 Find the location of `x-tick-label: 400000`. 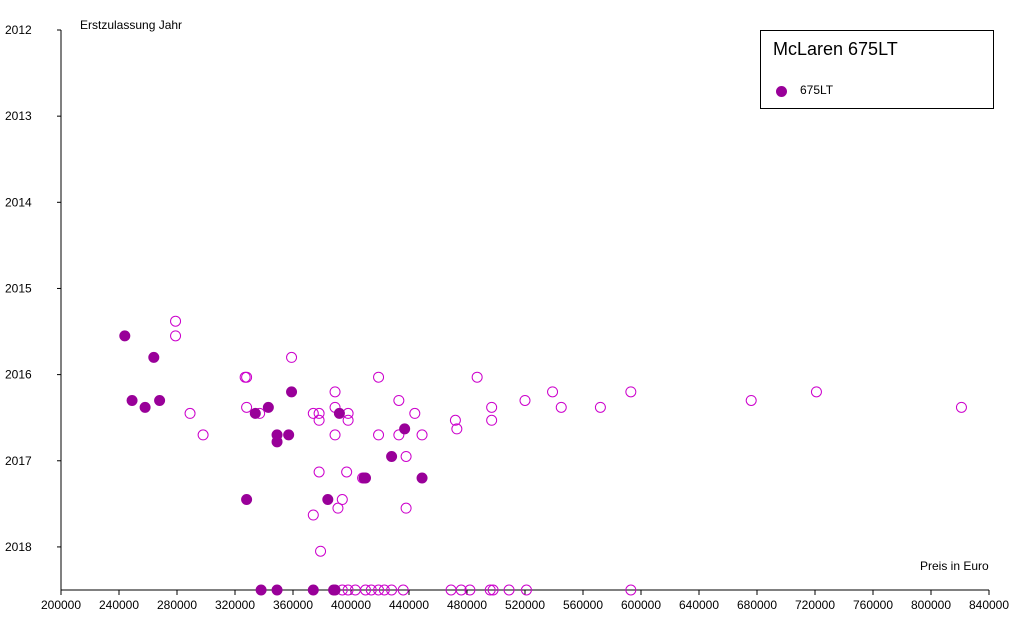

x-tick-label: 400000 is located at coordinates (351, 605).